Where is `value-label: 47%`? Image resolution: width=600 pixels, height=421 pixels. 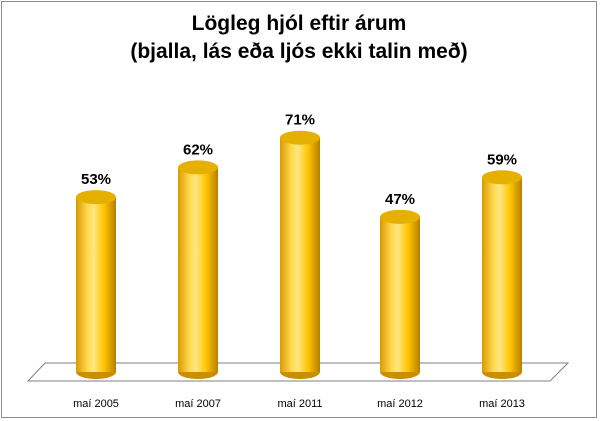
value-label: 47% is located at coordinates (400, 199).